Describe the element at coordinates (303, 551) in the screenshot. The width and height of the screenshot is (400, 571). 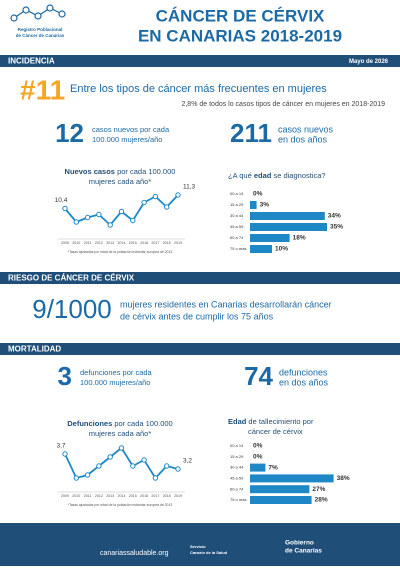
I see `footer-text: de Canarias` at that location.